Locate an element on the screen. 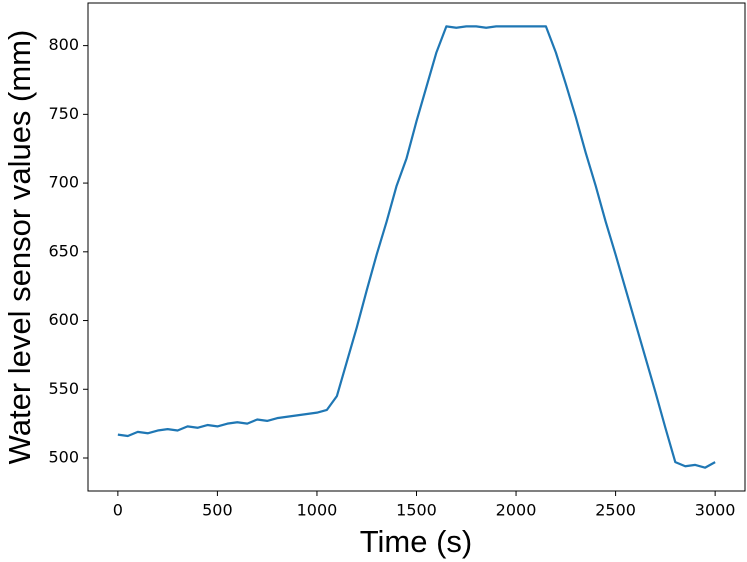 This screenshot has height=562, width=747. x-tick-label: 2000 is located at coordinates (516, 510).